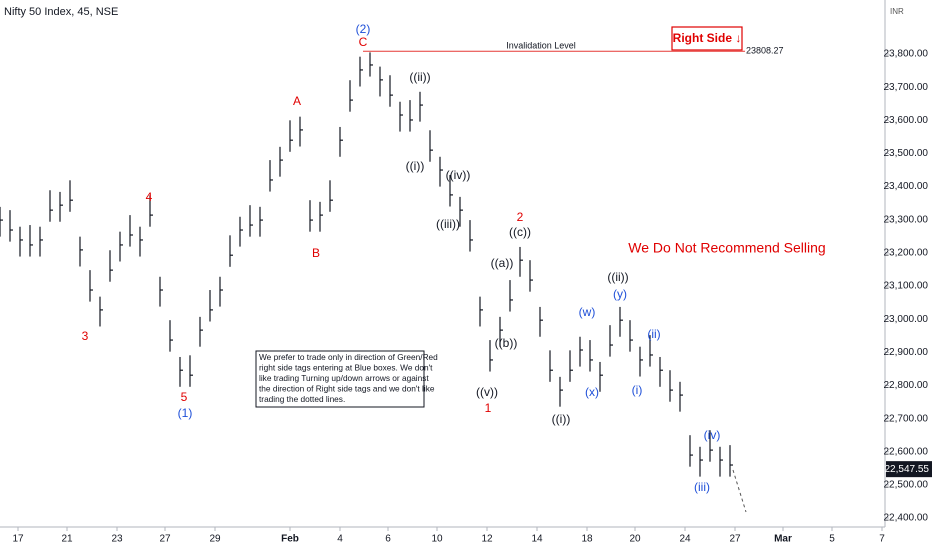 Image resolution: width=932 pixels, height=550 pixels. What do you see at coordinates (18, 539) in the screenshot?
I see `x-tick-label: 17` at bounding box center [18, 539].